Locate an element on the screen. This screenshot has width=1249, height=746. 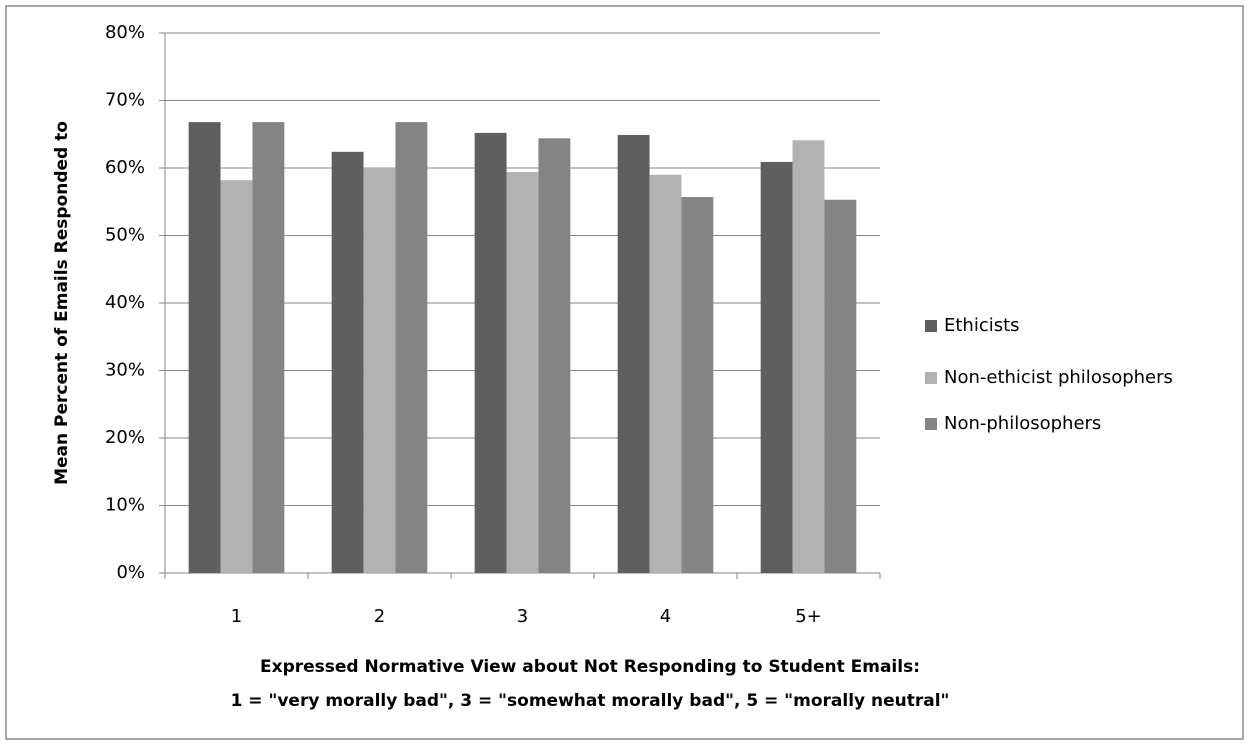
legend-label: Non-ethicist philosophers is located at coordinates (1058, 377).